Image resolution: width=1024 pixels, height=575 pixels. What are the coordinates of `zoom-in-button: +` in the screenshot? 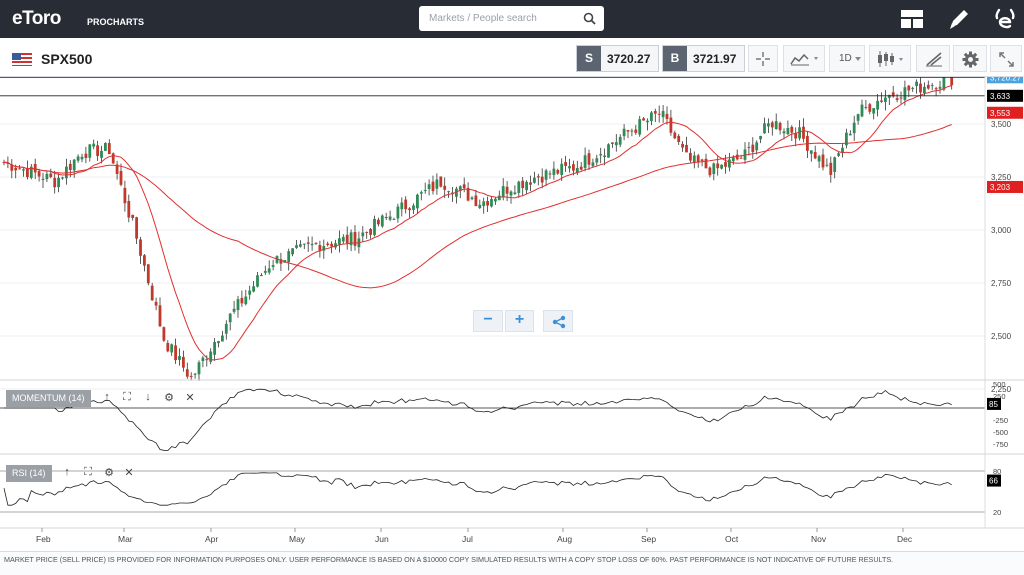 It's located at (519, 321).